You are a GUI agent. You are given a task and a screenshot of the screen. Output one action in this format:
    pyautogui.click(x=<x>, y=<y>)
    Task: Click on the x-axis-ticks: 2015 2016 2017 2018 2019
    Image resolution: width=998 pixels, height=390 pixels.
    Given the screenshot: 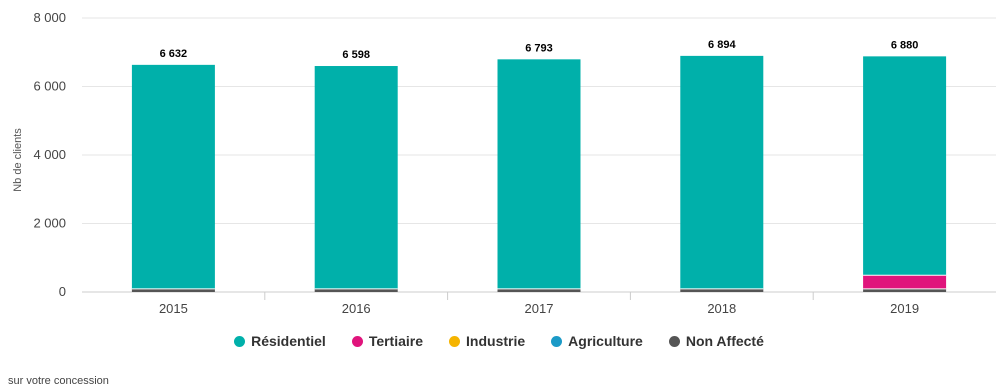 What is the action you would take?
    pyautogui.click(x=539, y=304)
    